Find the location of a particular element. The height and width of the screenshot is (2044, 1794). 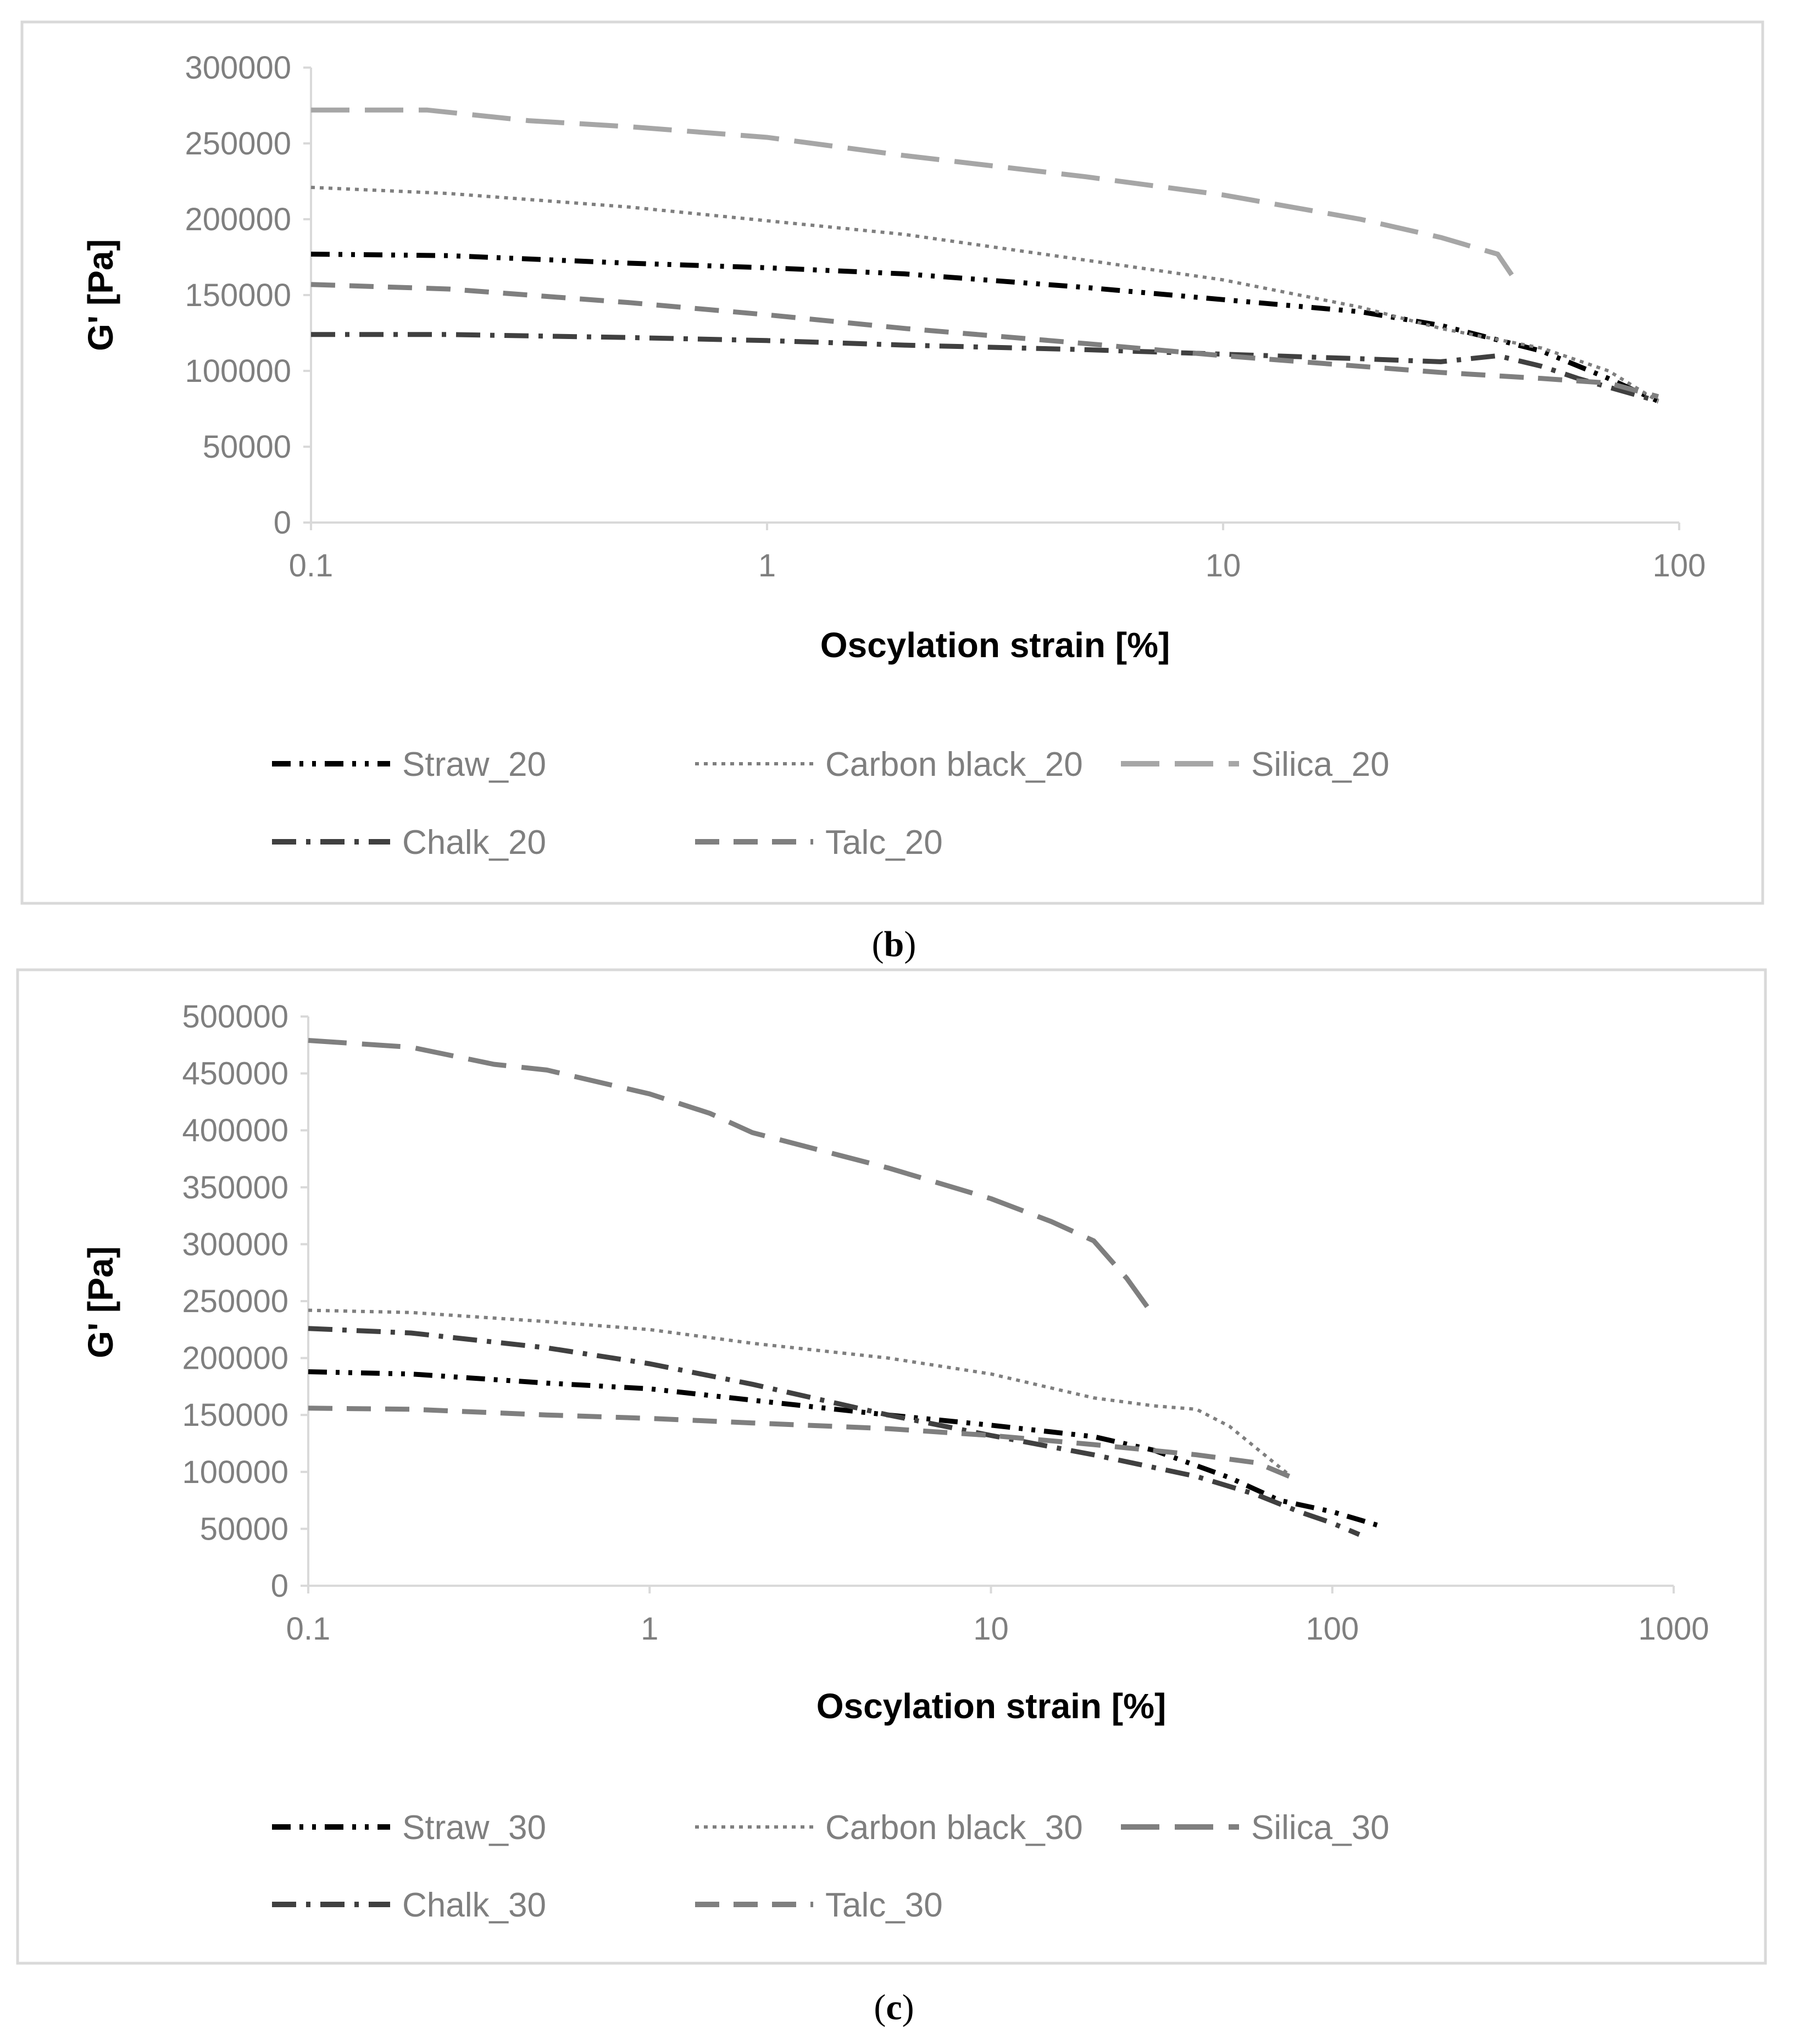

legend-label-talc_20: Talc_20 is located at coordinates (884, 843).